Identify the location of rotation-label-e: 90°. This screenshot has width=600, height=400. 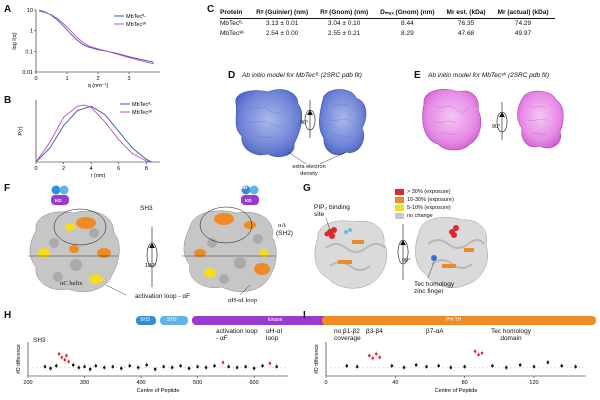
(496, 127).